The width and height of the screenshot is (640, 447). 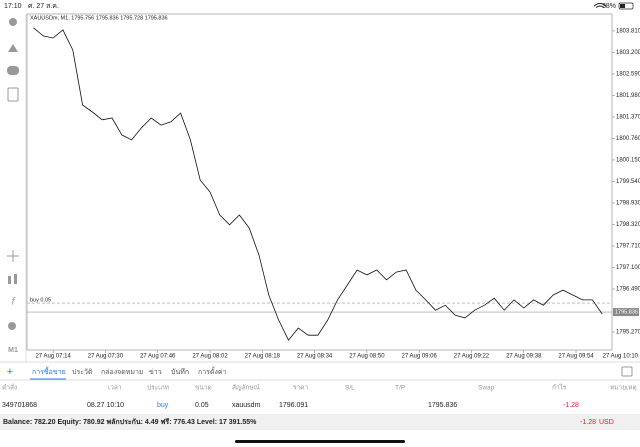 What do you see at coordinates (53, 357) in the screenshot?
I see `x-tick-label: 27 Aug 07:14` at bounding box center [53, 357].